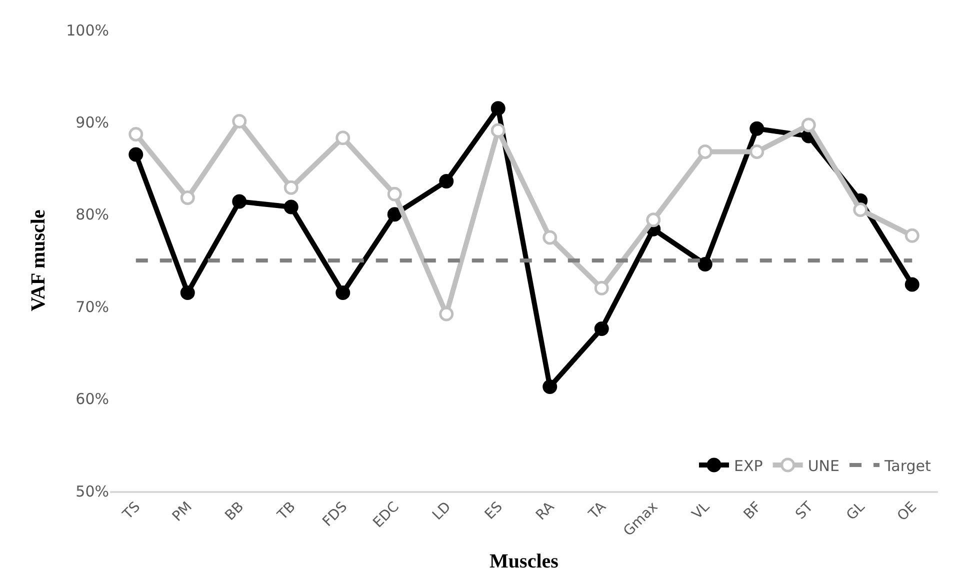 The width and height of the screenshot is (958, 581). I want to click on y-tick-label: 60%, so click(92, 399).